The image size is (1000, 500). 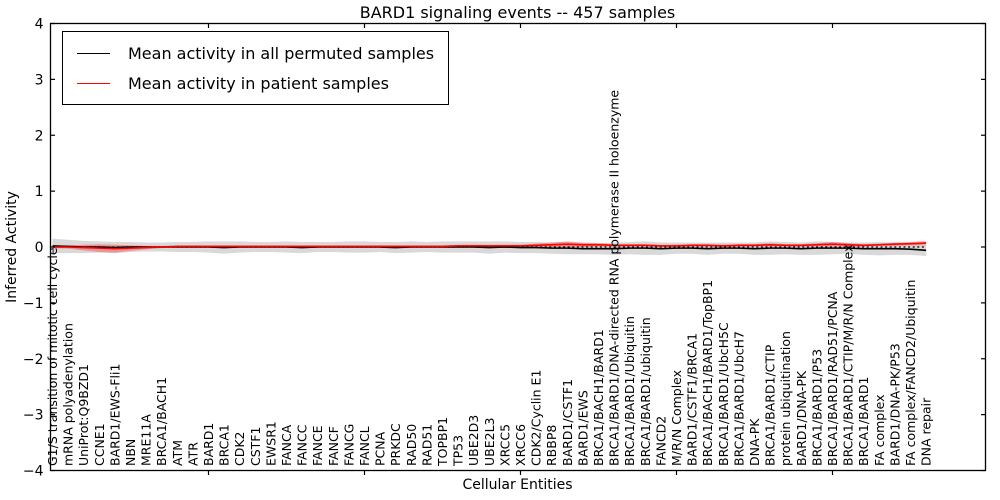 I want to click on category-label: FA complex/FANCD2/Ubiquitin, so click(x=910, y=373).